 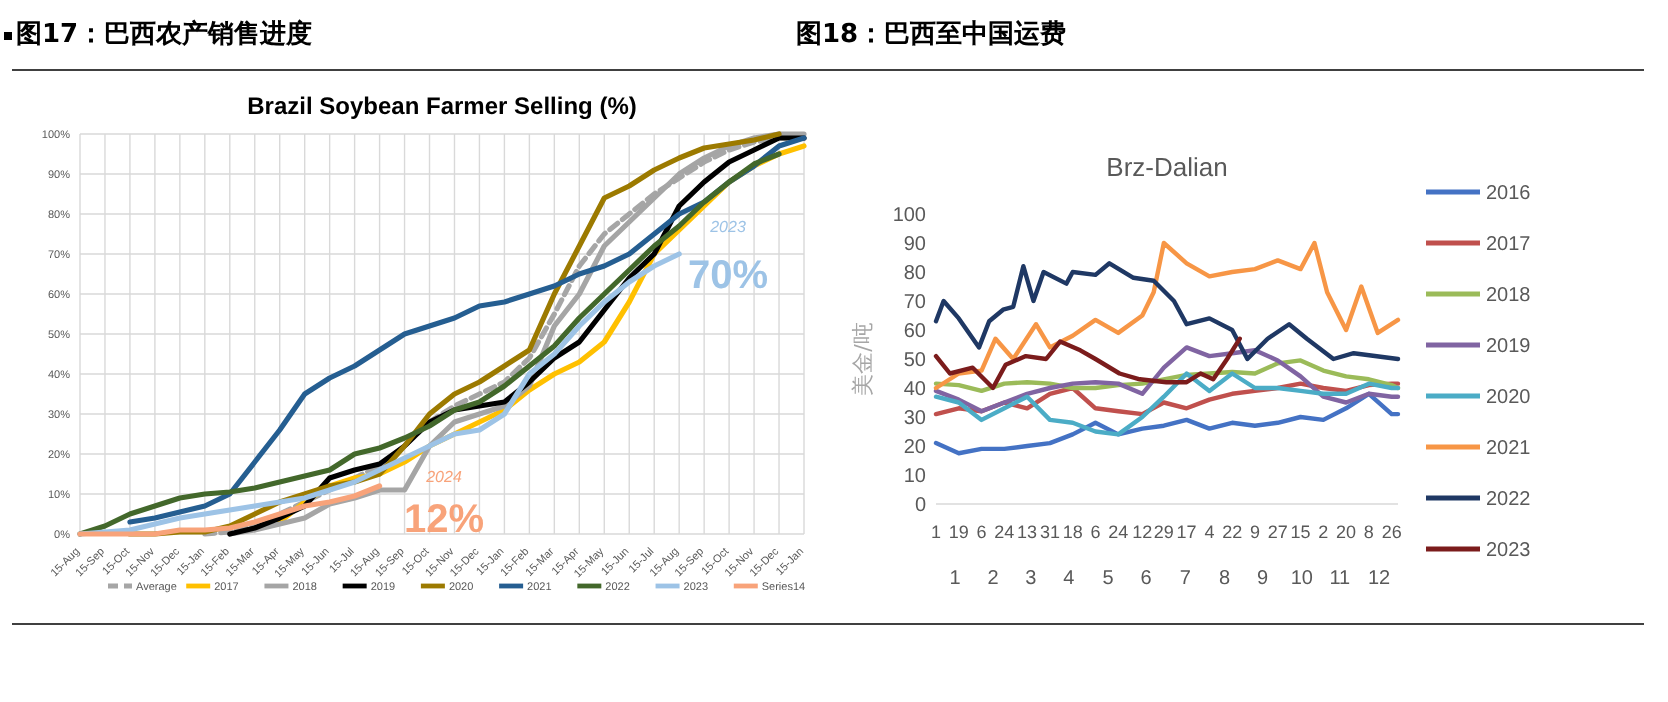 What do you see at coordinates (915, 332) in the screenshot?
I see `y-tick-label: 60` at bounding box center [915, 332].